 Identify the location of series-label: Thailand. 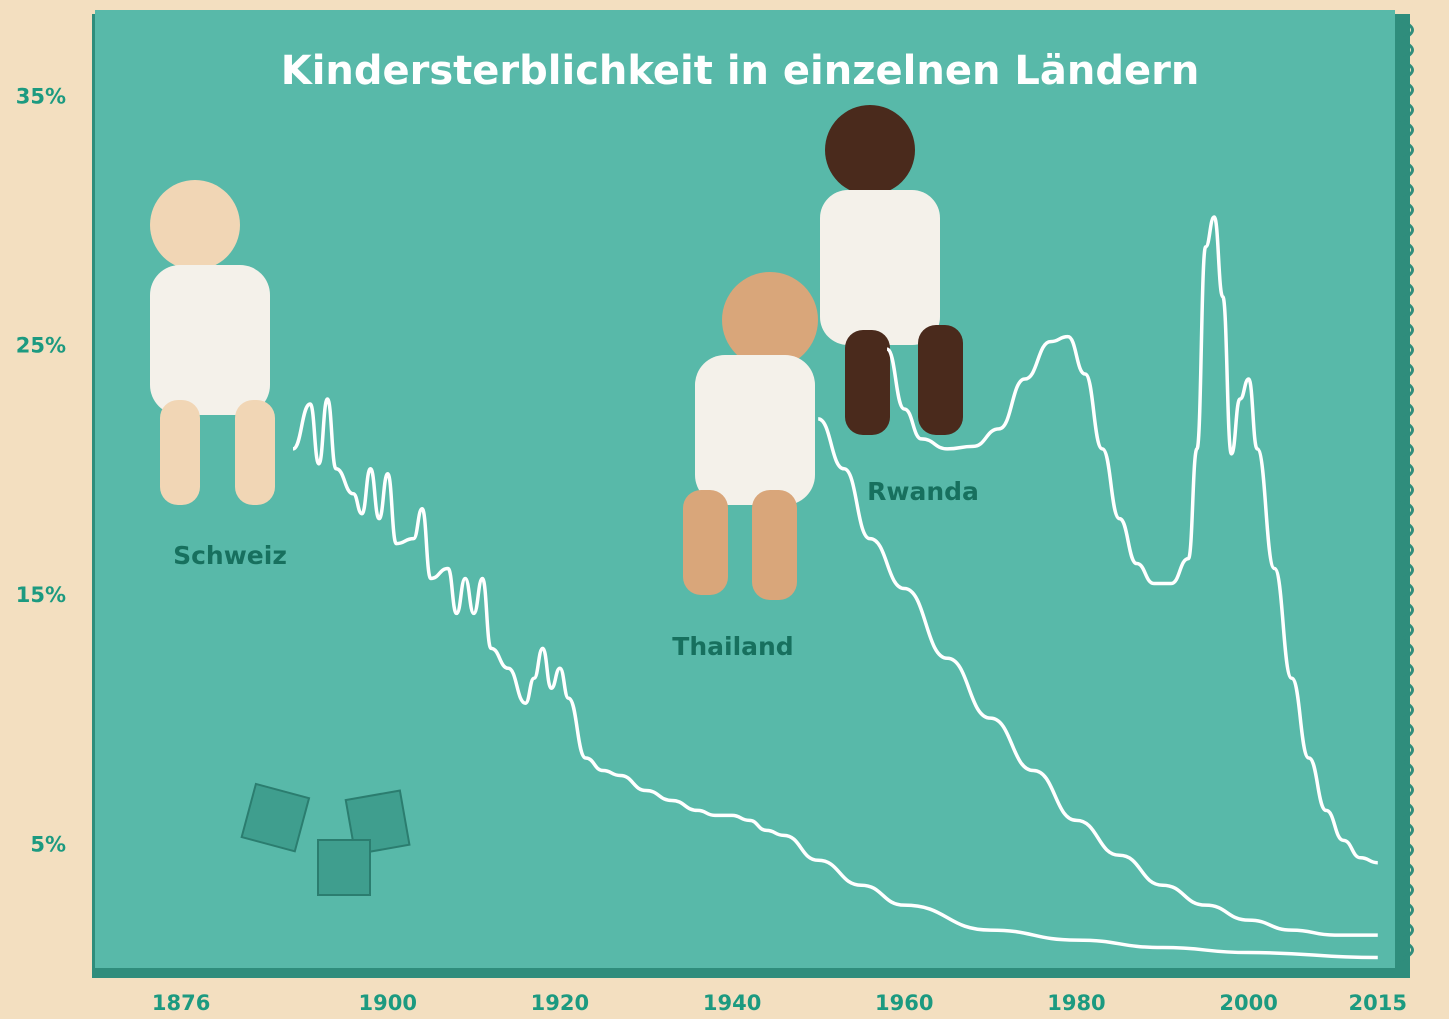
(732, 646).